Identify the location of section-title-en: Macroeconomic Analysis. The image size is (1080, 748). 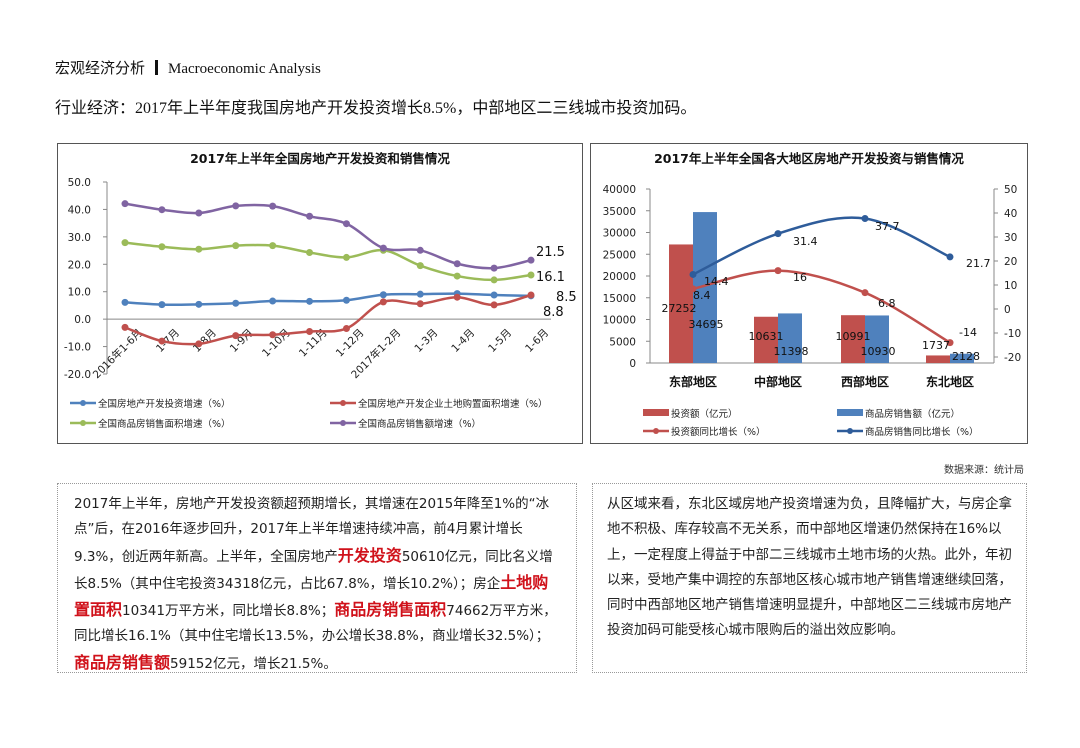
(244, 69).